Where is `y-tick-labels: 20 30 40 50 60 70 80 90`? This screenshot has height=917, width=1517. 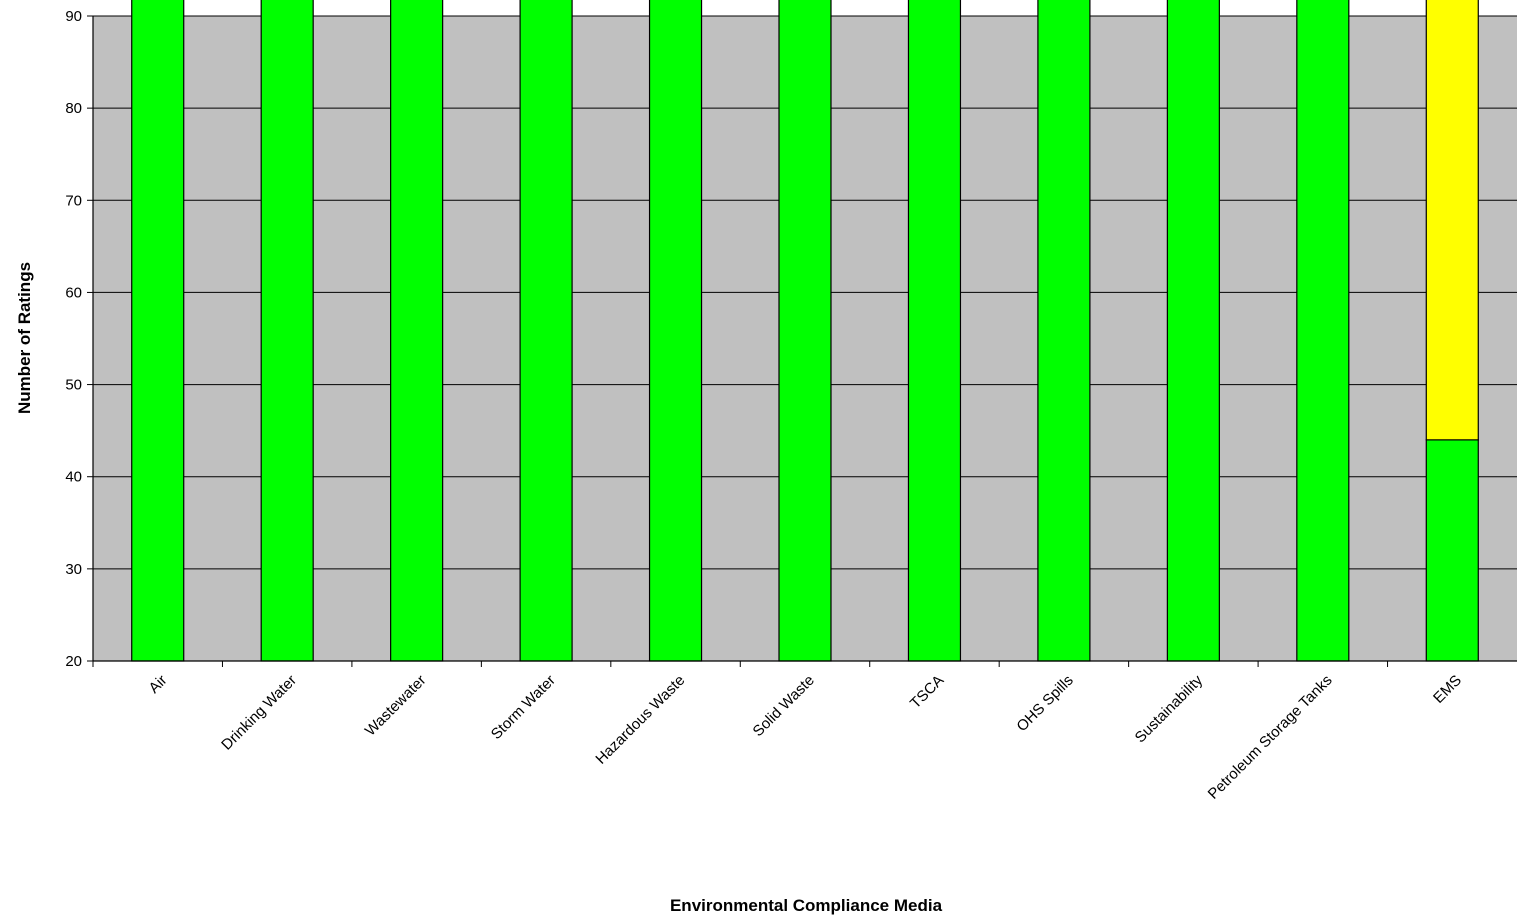 y-tick-labels: 20 30 40 50 60 70 80 90 is located at coordinates (73, 339).